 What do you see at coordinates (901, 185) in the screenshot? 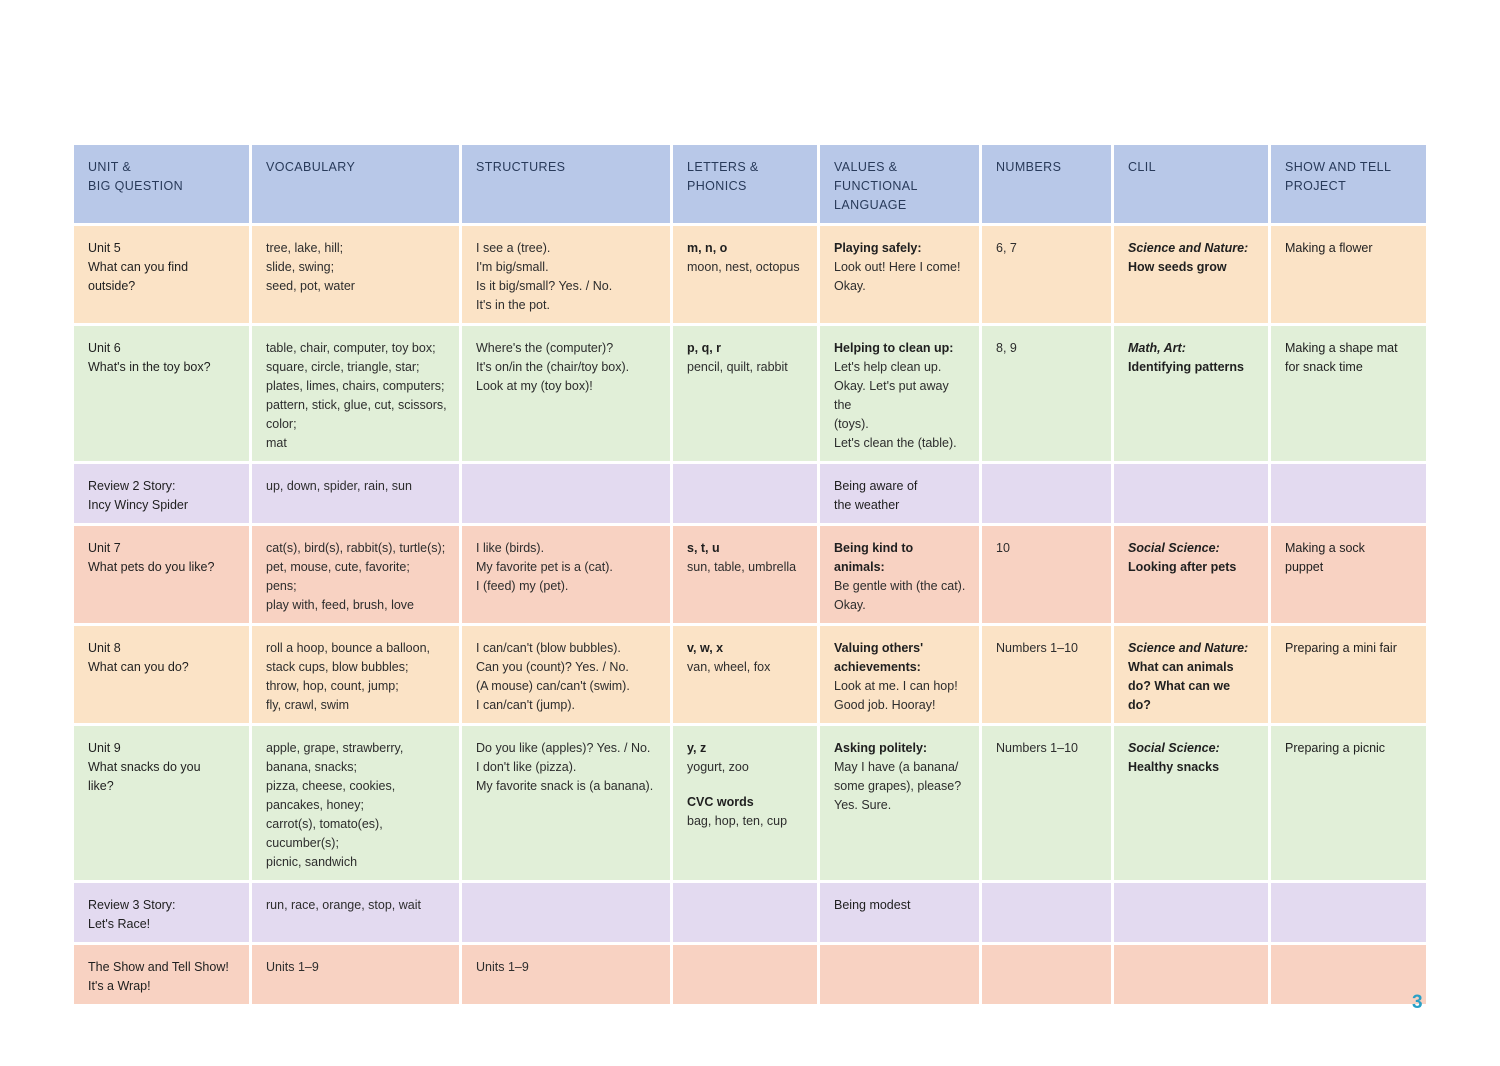
I see `header-values: VALUES & FUNCTIONAL LANGUAGE` at bounding box center [901, 185].